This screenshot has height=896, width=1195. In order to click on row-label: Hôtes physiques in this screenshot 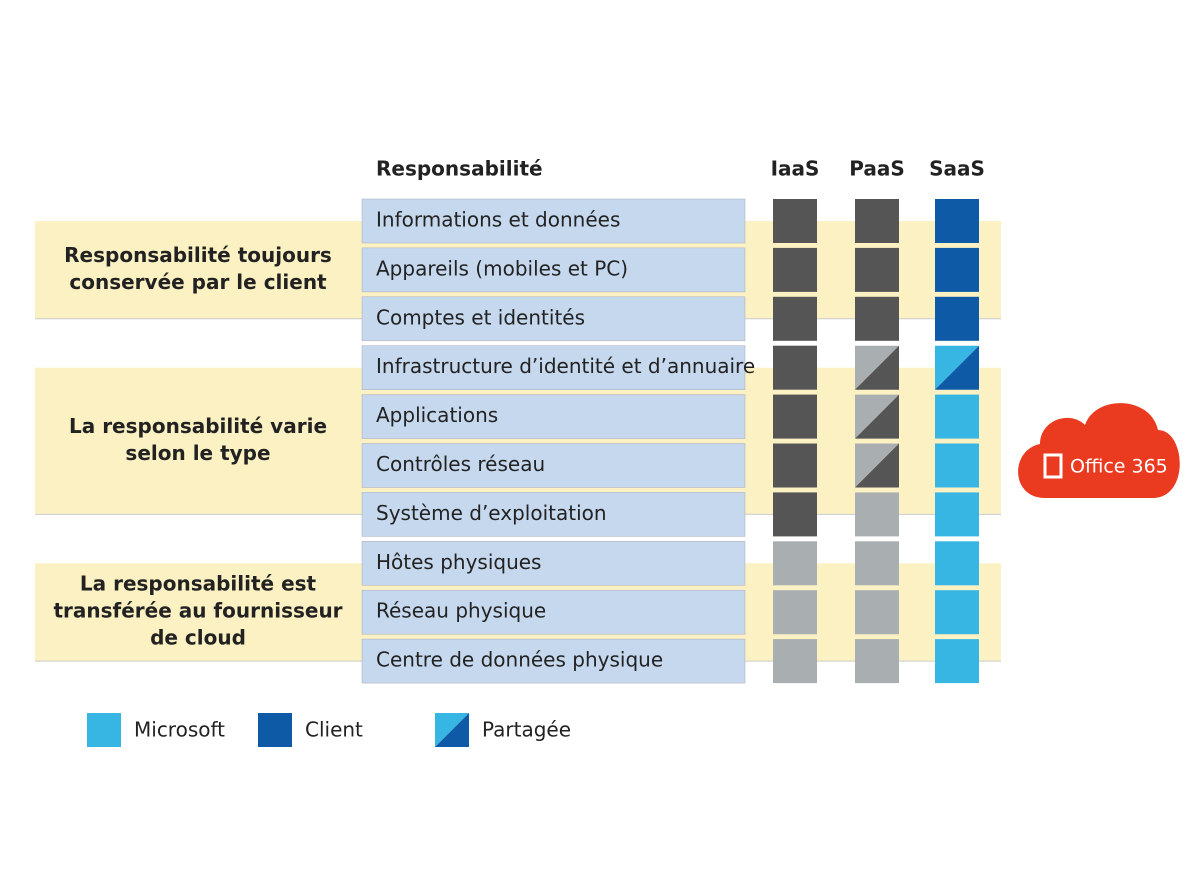, I will do `click(458, 562)`.